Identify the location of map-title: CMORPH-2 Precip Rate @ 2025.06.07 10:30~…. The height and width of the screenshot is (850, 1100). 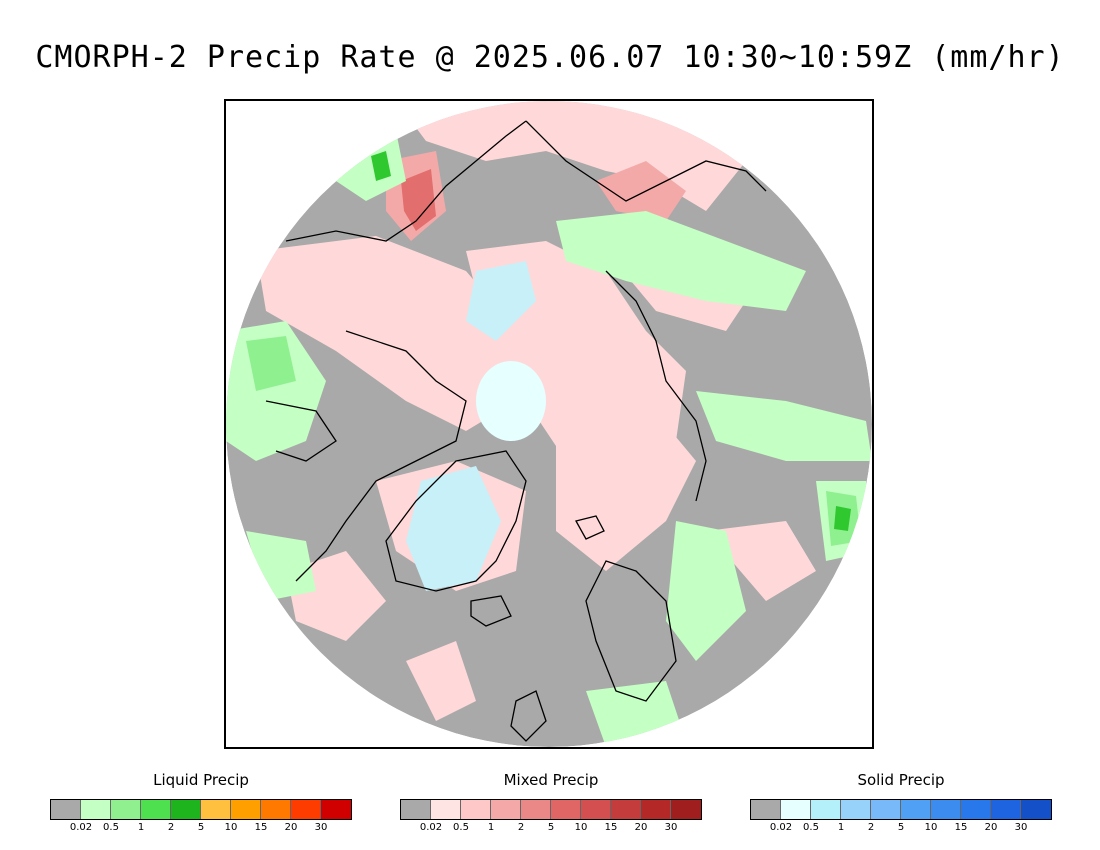
(550, 57).